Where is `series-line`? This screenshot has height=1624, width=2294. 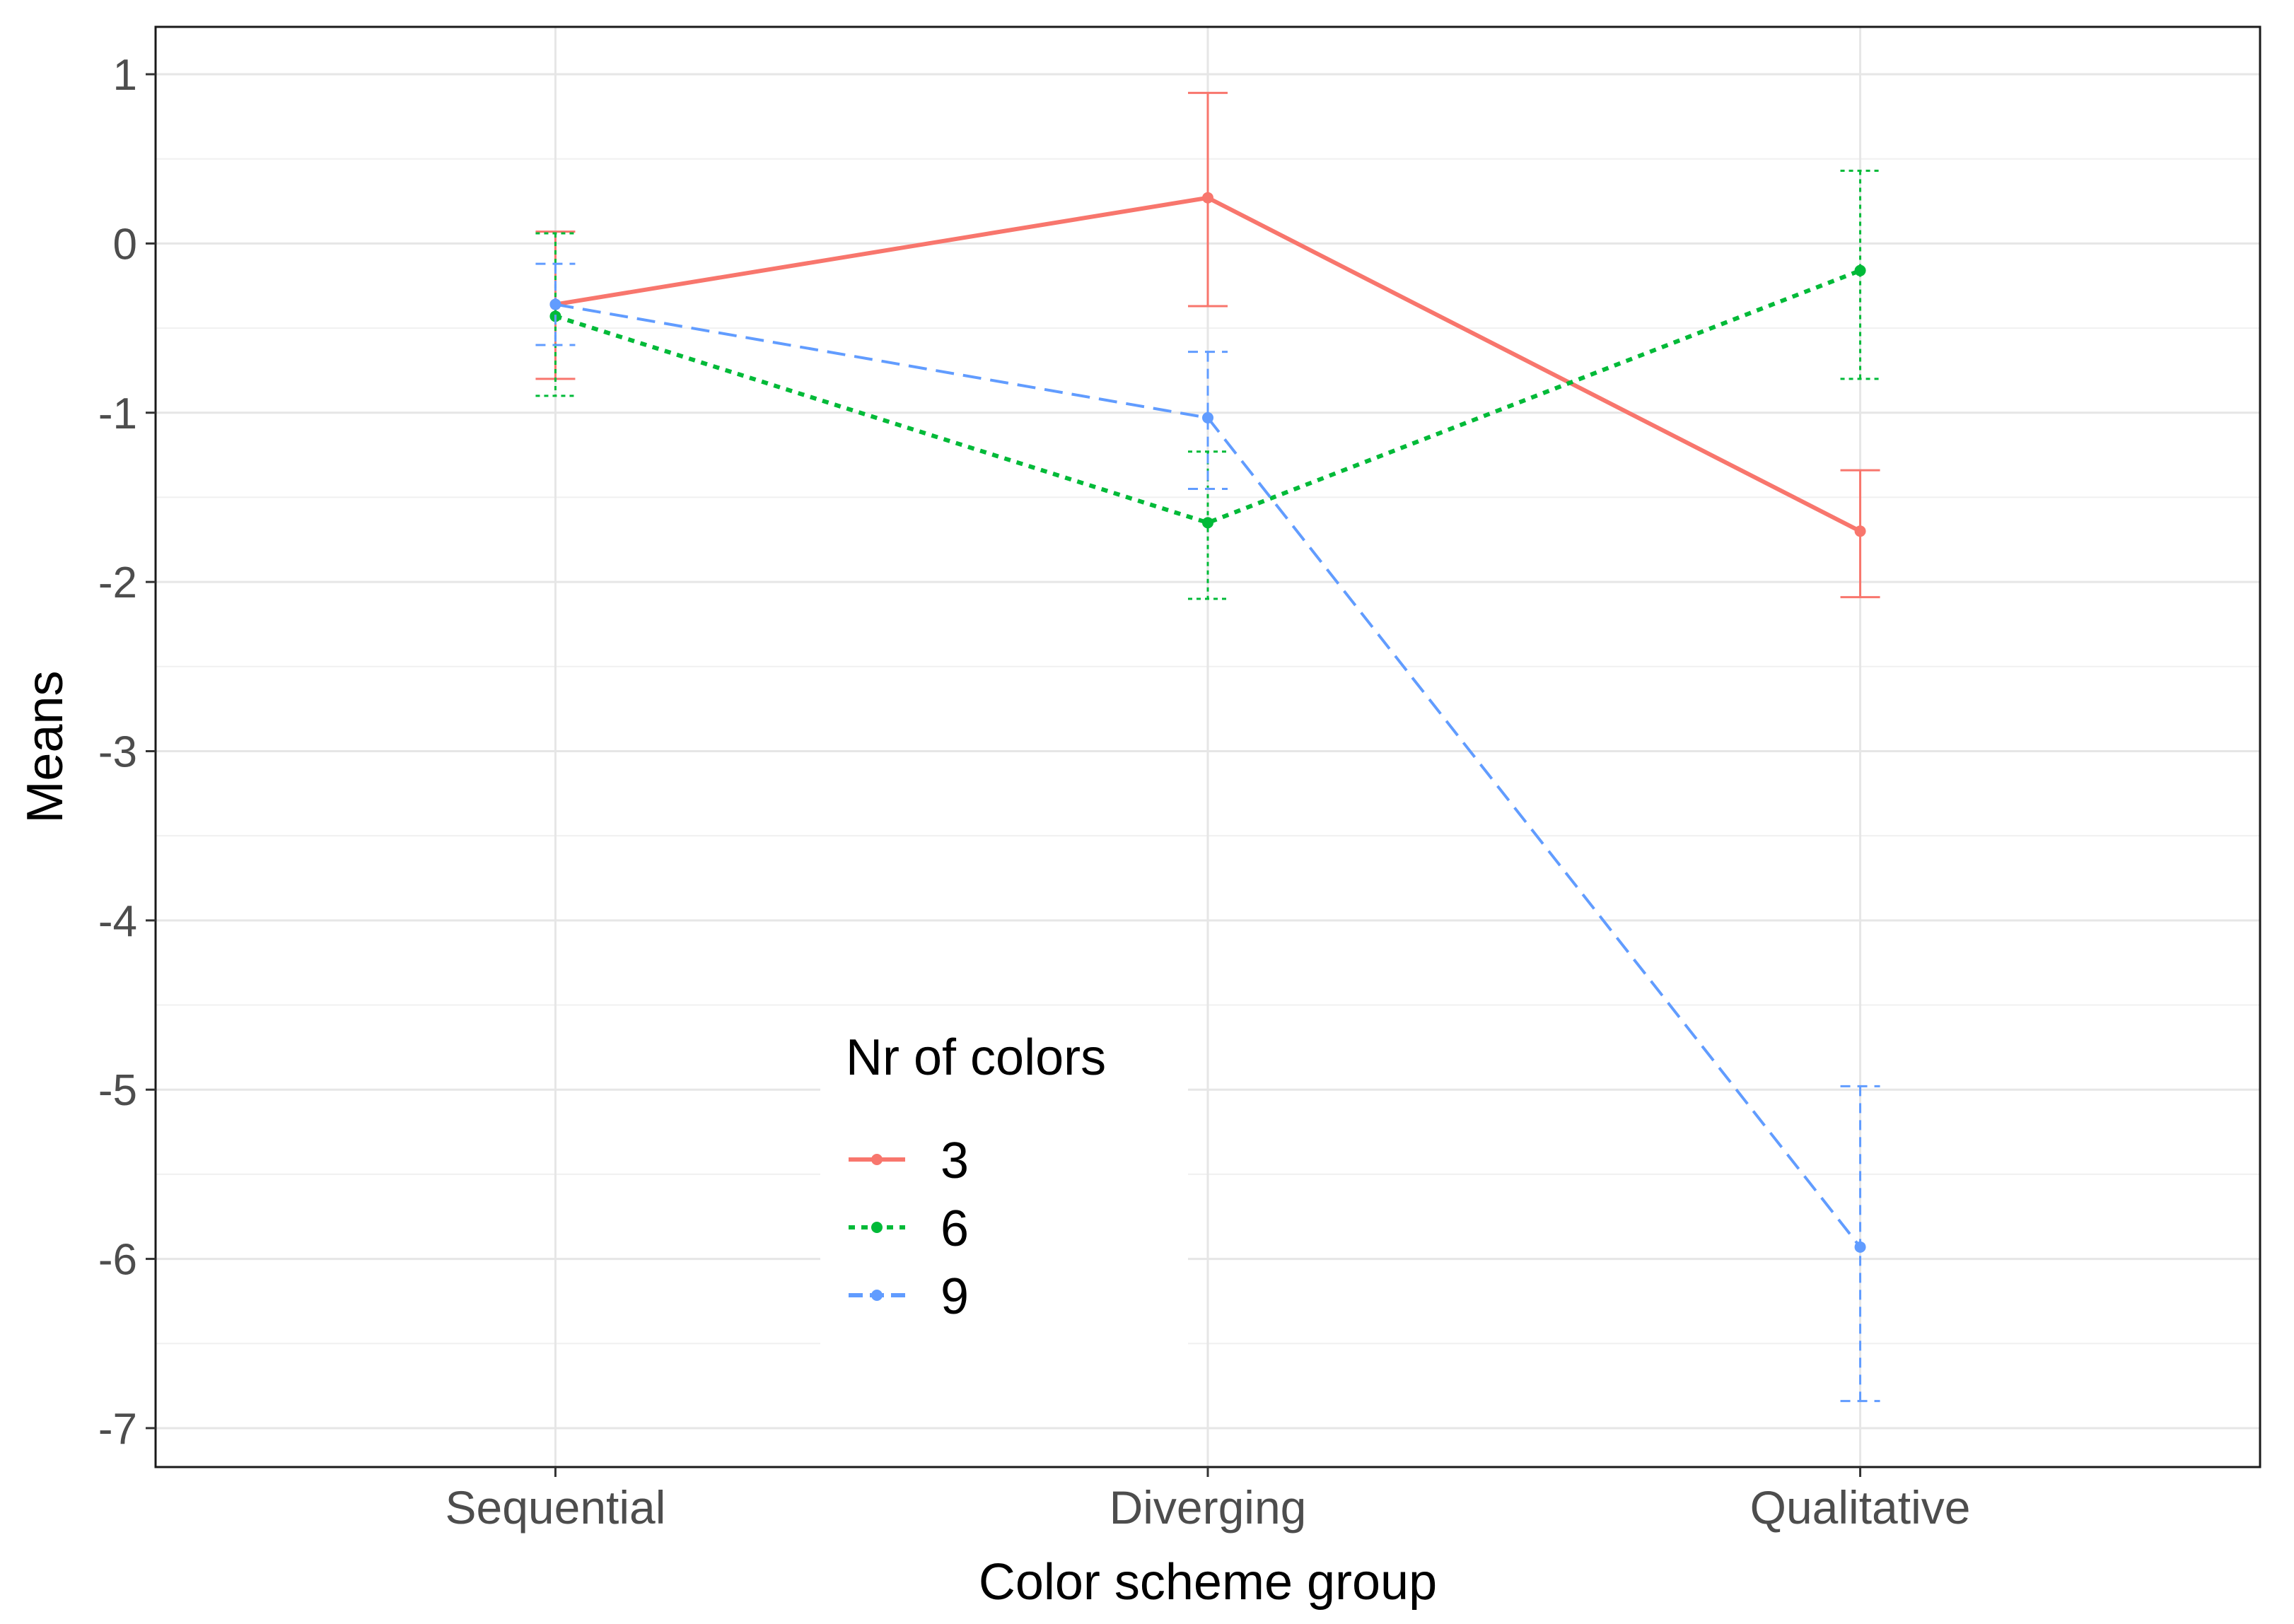 series-line is located at coordinates (1207, 396).